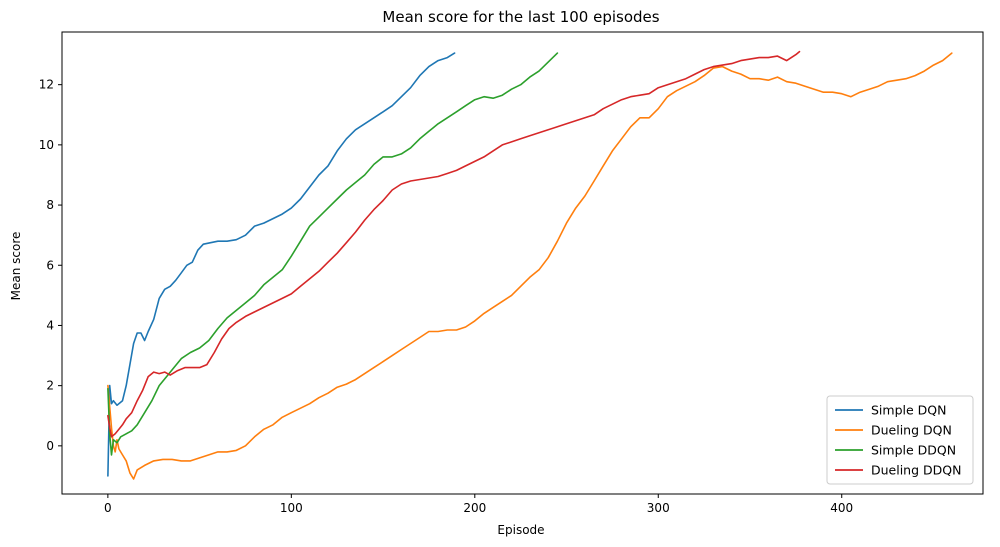 Image resolution: width=1000 pixels, height=547 pixels. Describe the element at coordinates (108, 508) in the screenshot. I see `x-tick-label: 0` at that location.